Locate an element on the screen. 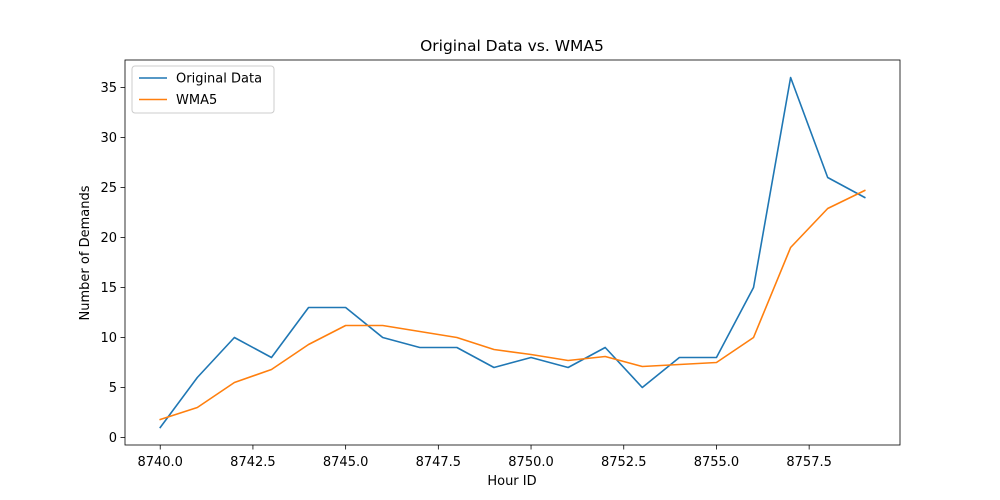  y-tick-label: 30 is located at coordinates (108, 138).